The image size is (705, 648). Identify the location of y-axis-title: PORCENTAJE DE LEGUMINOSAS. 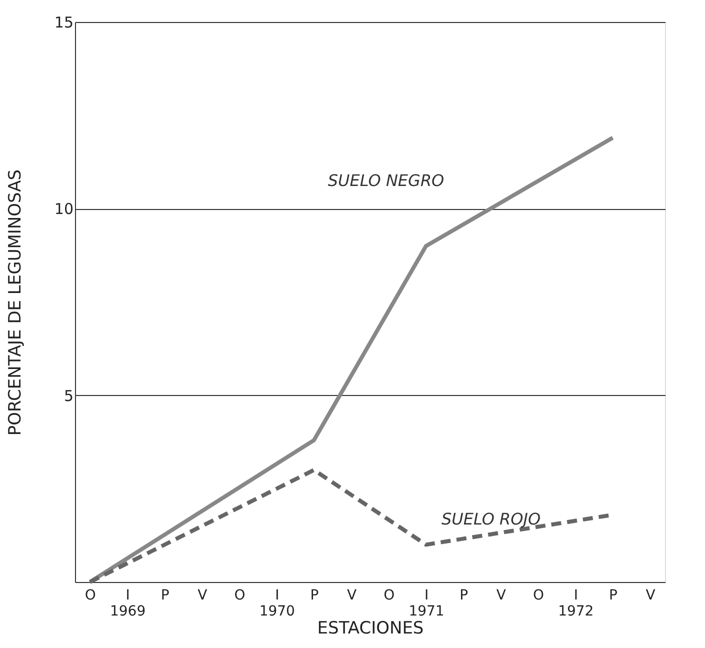
(15, 302).